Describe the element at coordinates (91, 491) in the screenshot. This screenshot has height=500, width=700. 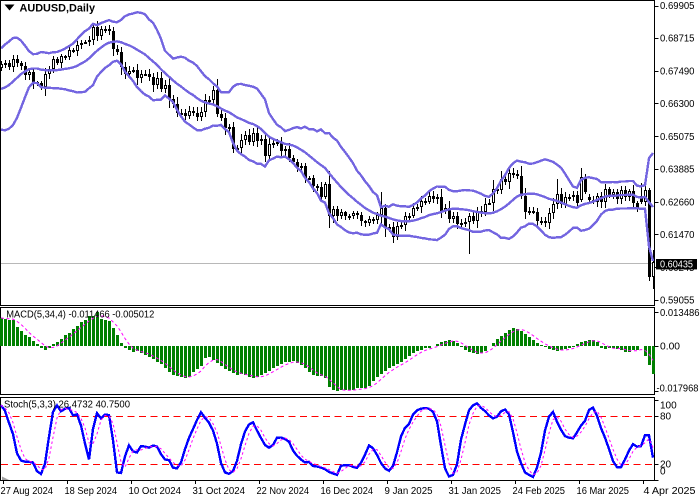
I see `svg-text: 18 Sep 2024` at that location.